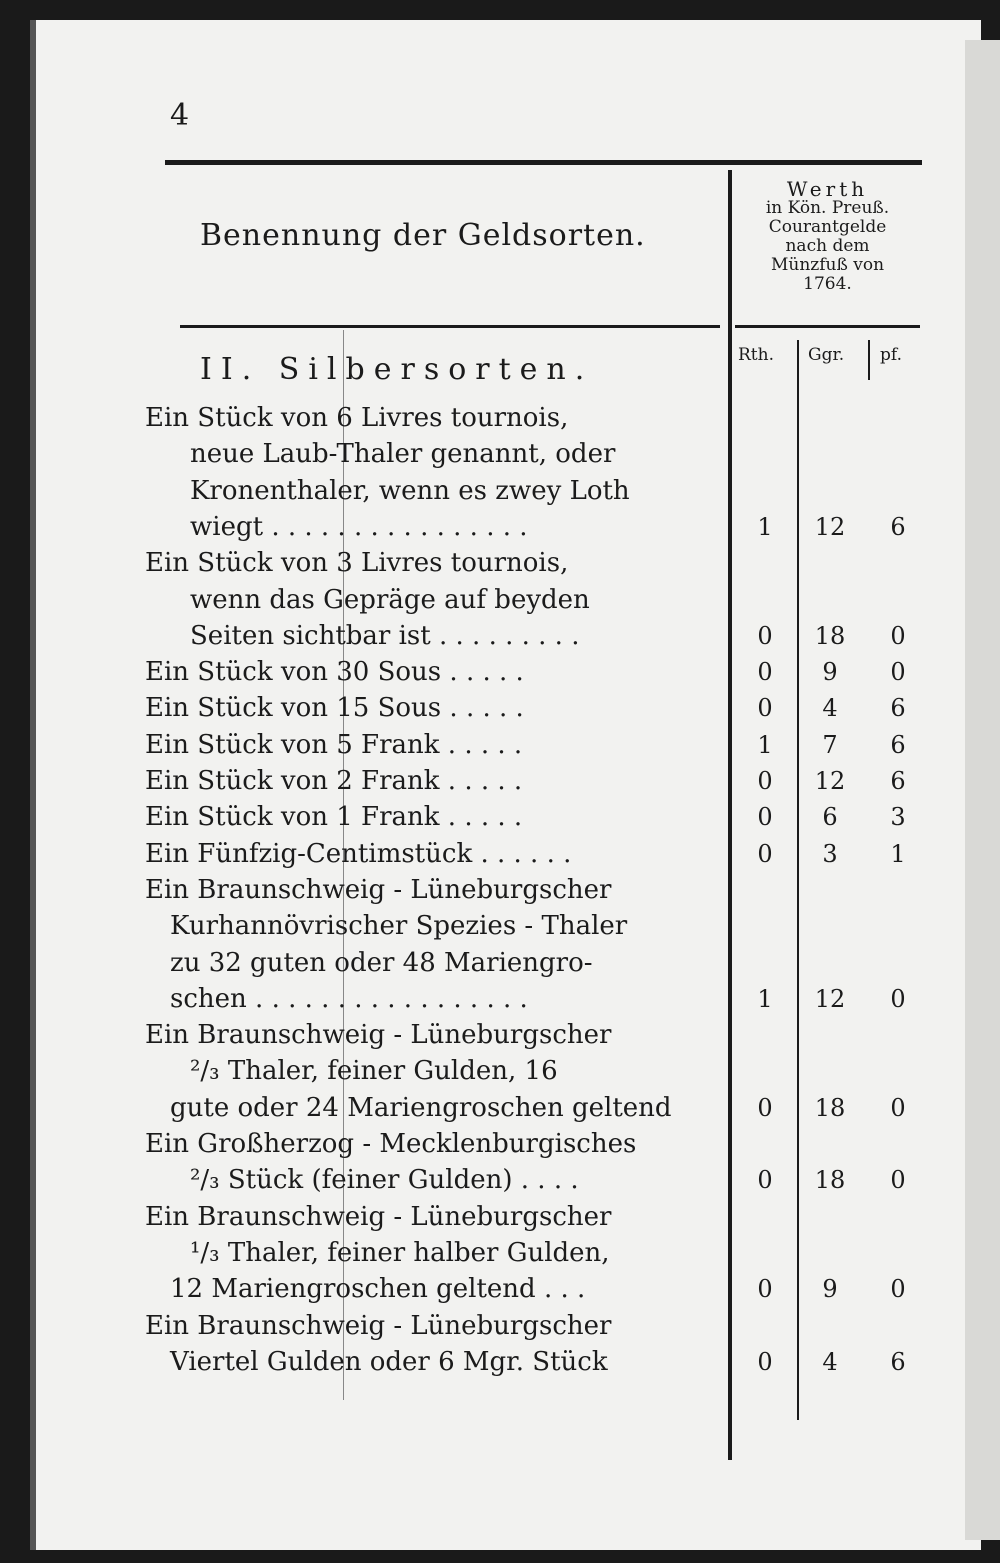  I want to click on entry-line: Ein Stück von 5 Frank . . . . ., so click(334, 744).